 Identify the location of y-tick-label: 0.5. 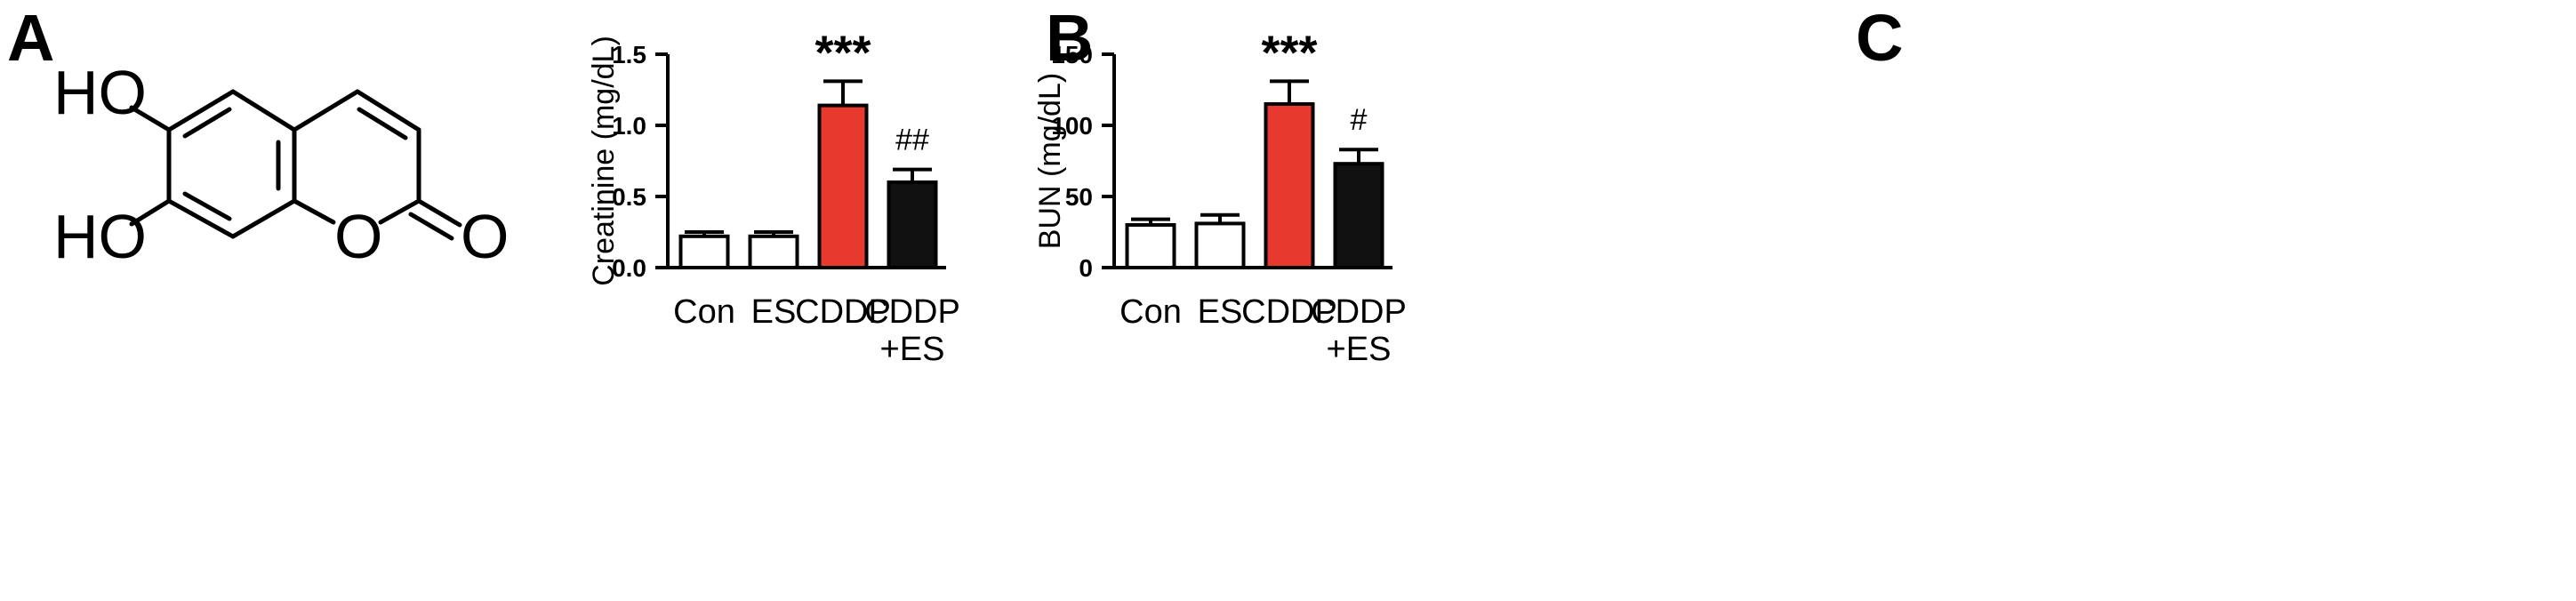
(629, 197).